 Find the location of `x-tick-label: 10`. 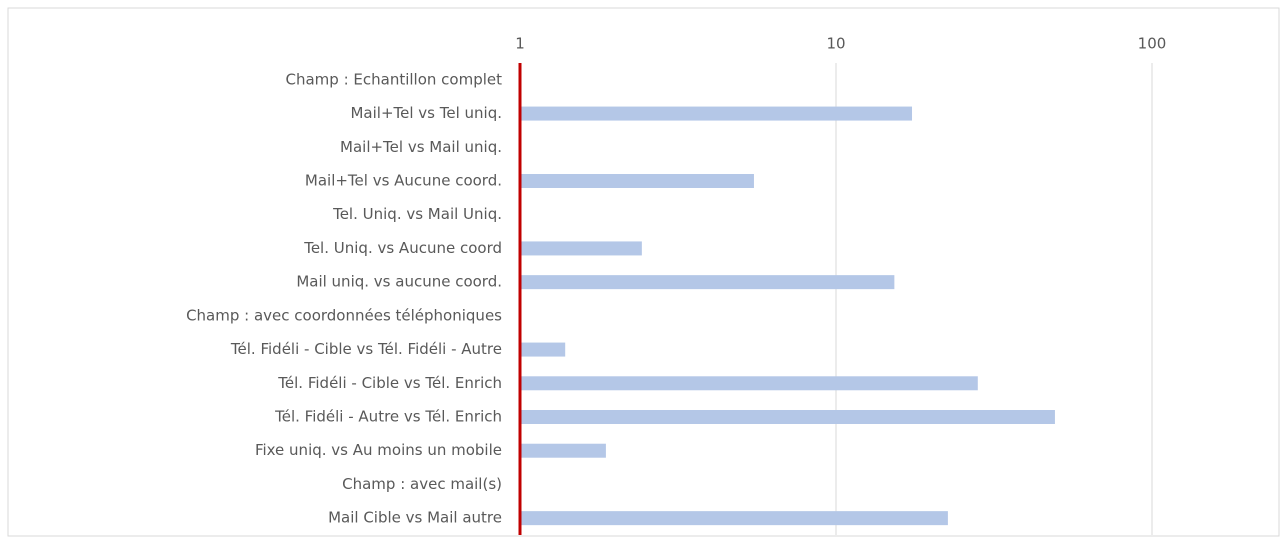

x-tick-label: 10 is located at coordinates (835, 44).